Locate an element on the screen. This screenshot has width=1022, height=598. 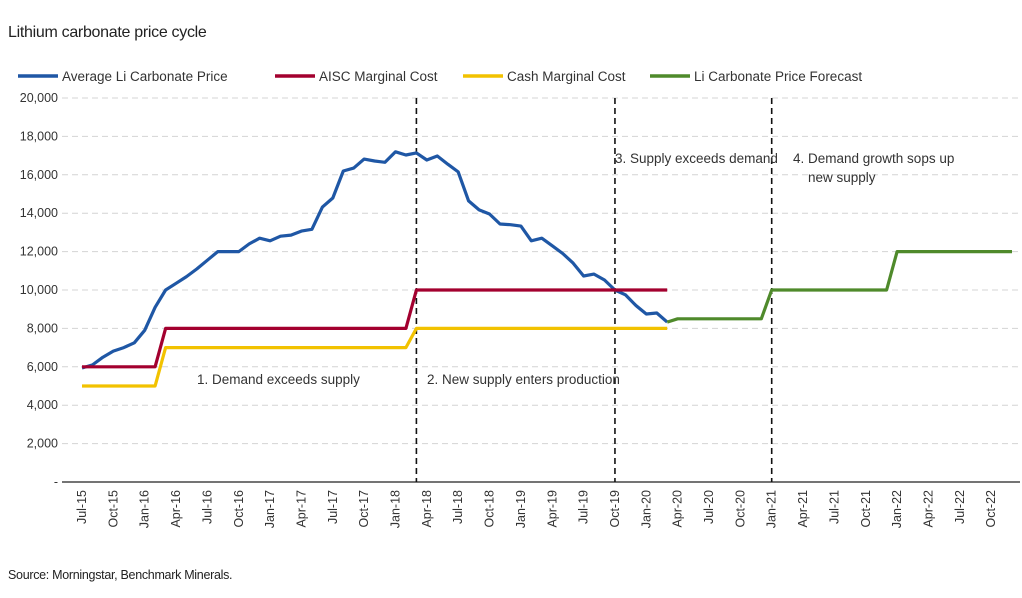
annotation: 1. Demand exceeds supply is located at coordinates (278, 379).